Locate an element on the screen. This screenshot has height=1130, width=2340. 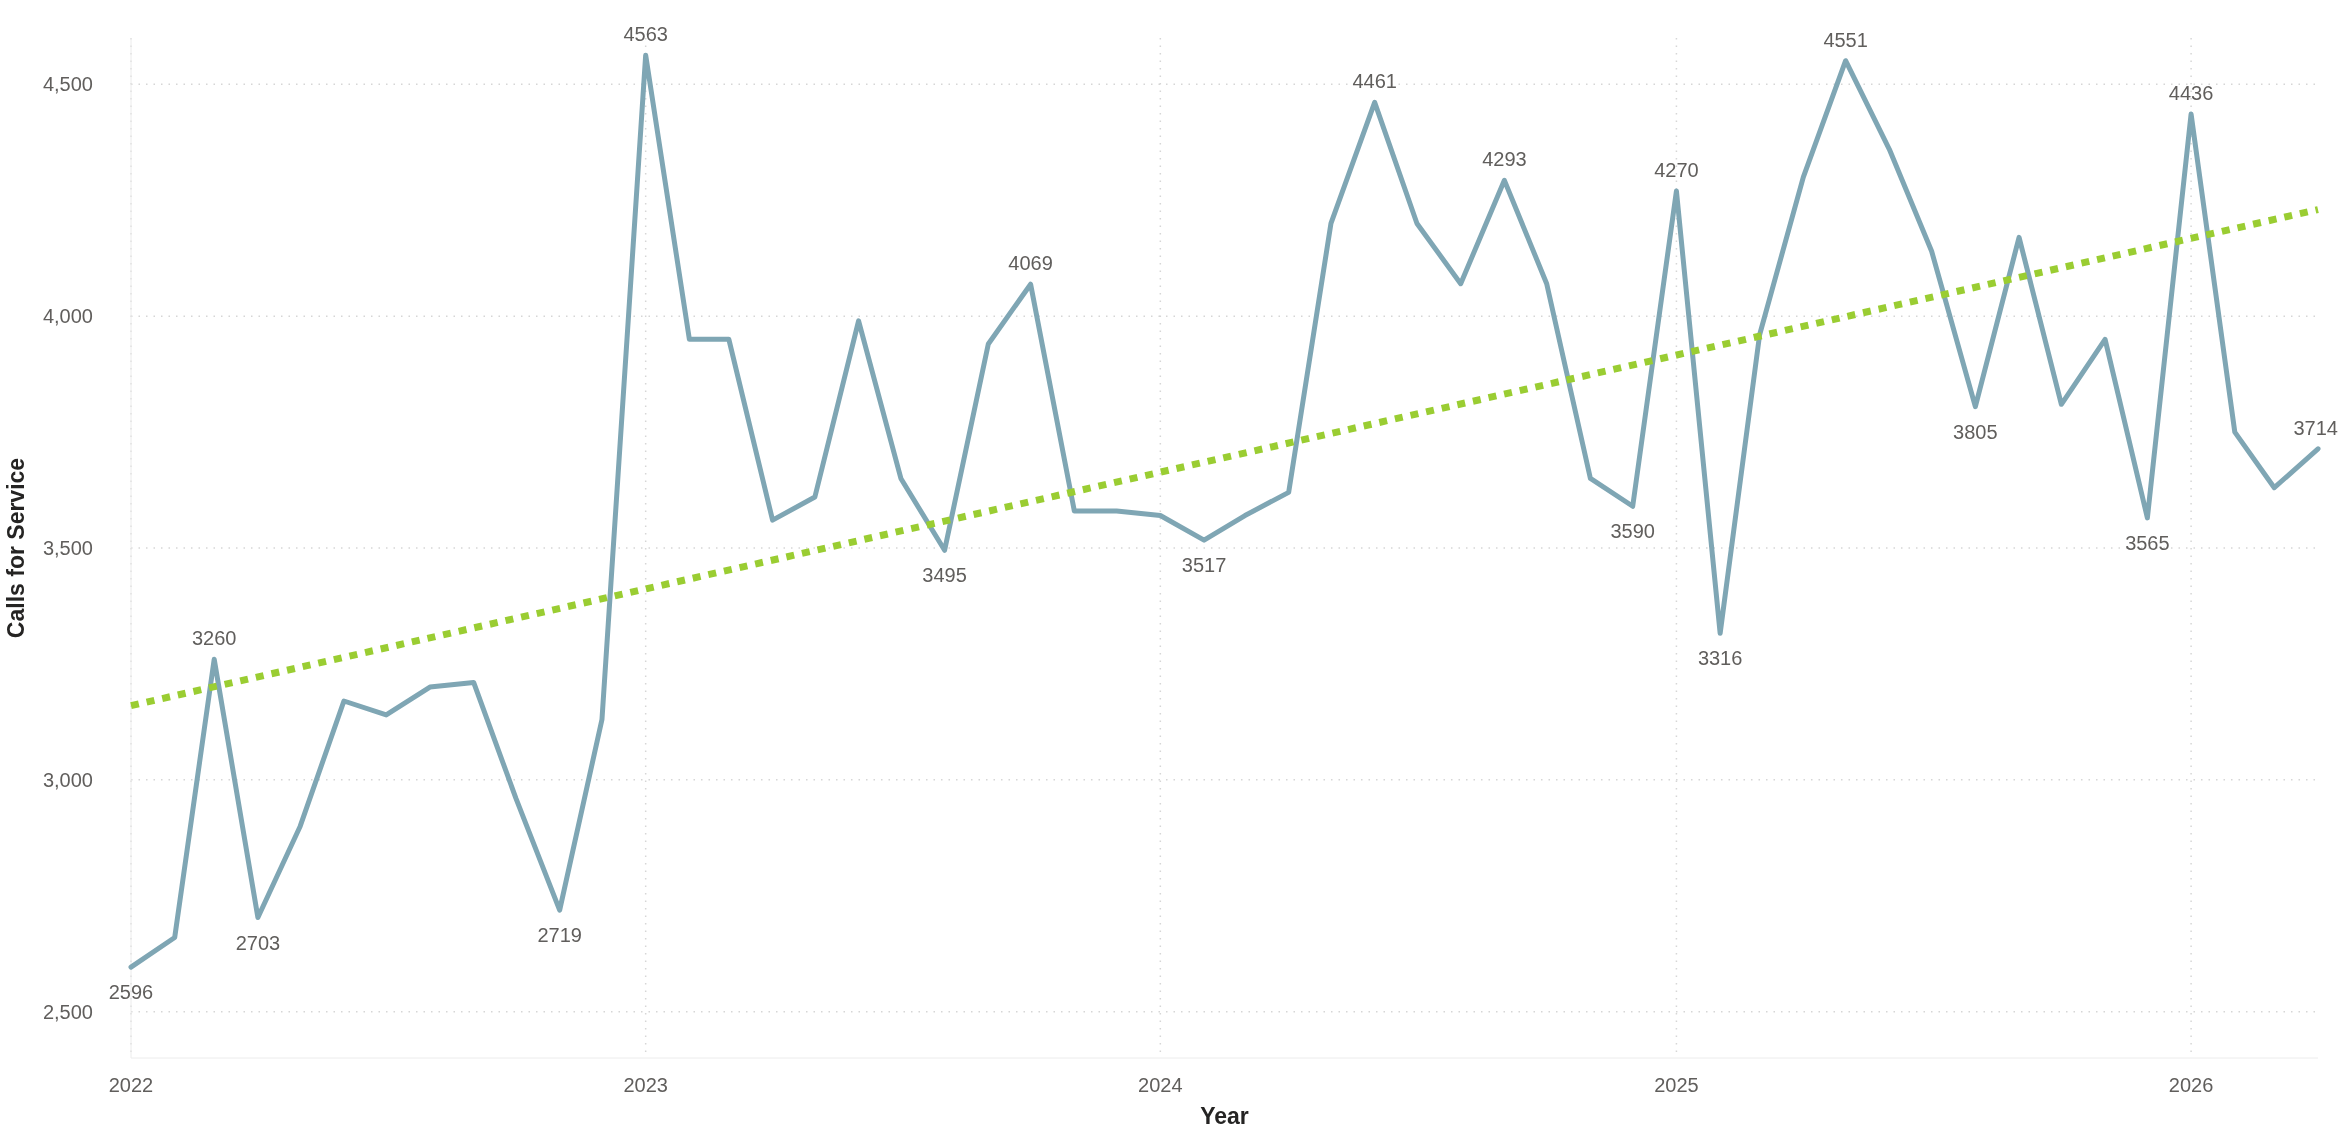
data-label: 4293 is located at coordinates (1504, 159).